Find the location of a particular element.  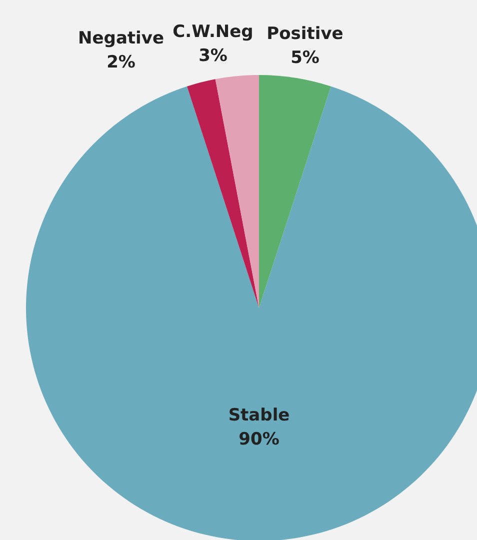

data-label: 3% is located at coordinates (213, 56).